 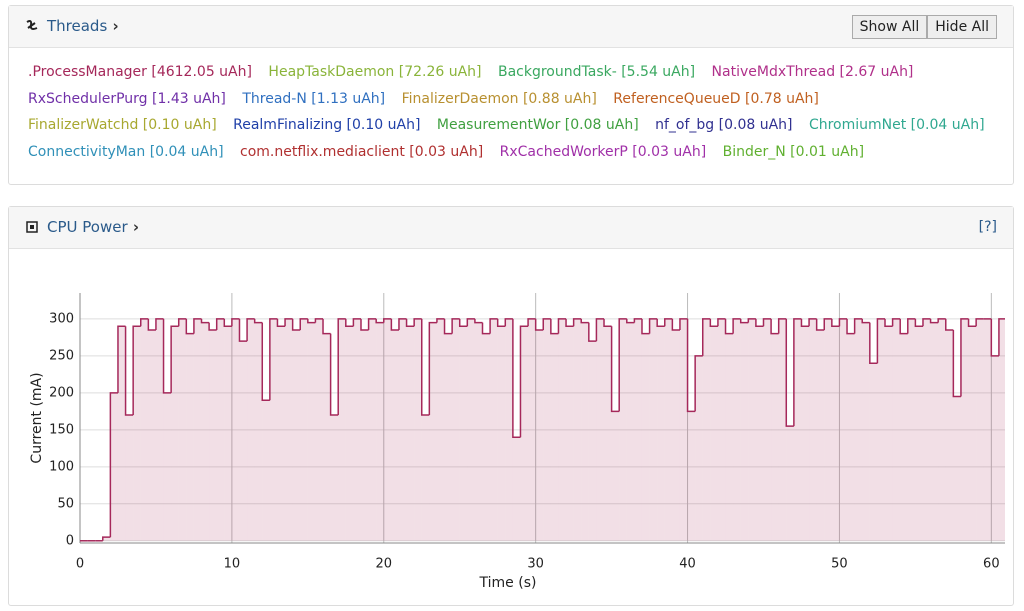 I want to click on show-all-button: Show All, so click(x=889, y=27).